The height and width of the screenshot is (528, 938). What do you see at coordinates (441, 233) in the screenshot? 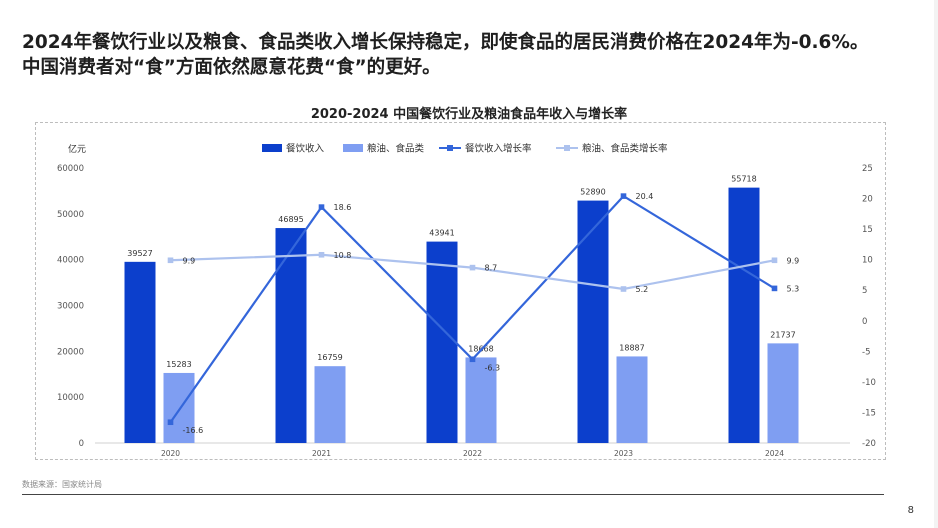
I see `bar-value-label: 43941` at bounding box center [441, 233].